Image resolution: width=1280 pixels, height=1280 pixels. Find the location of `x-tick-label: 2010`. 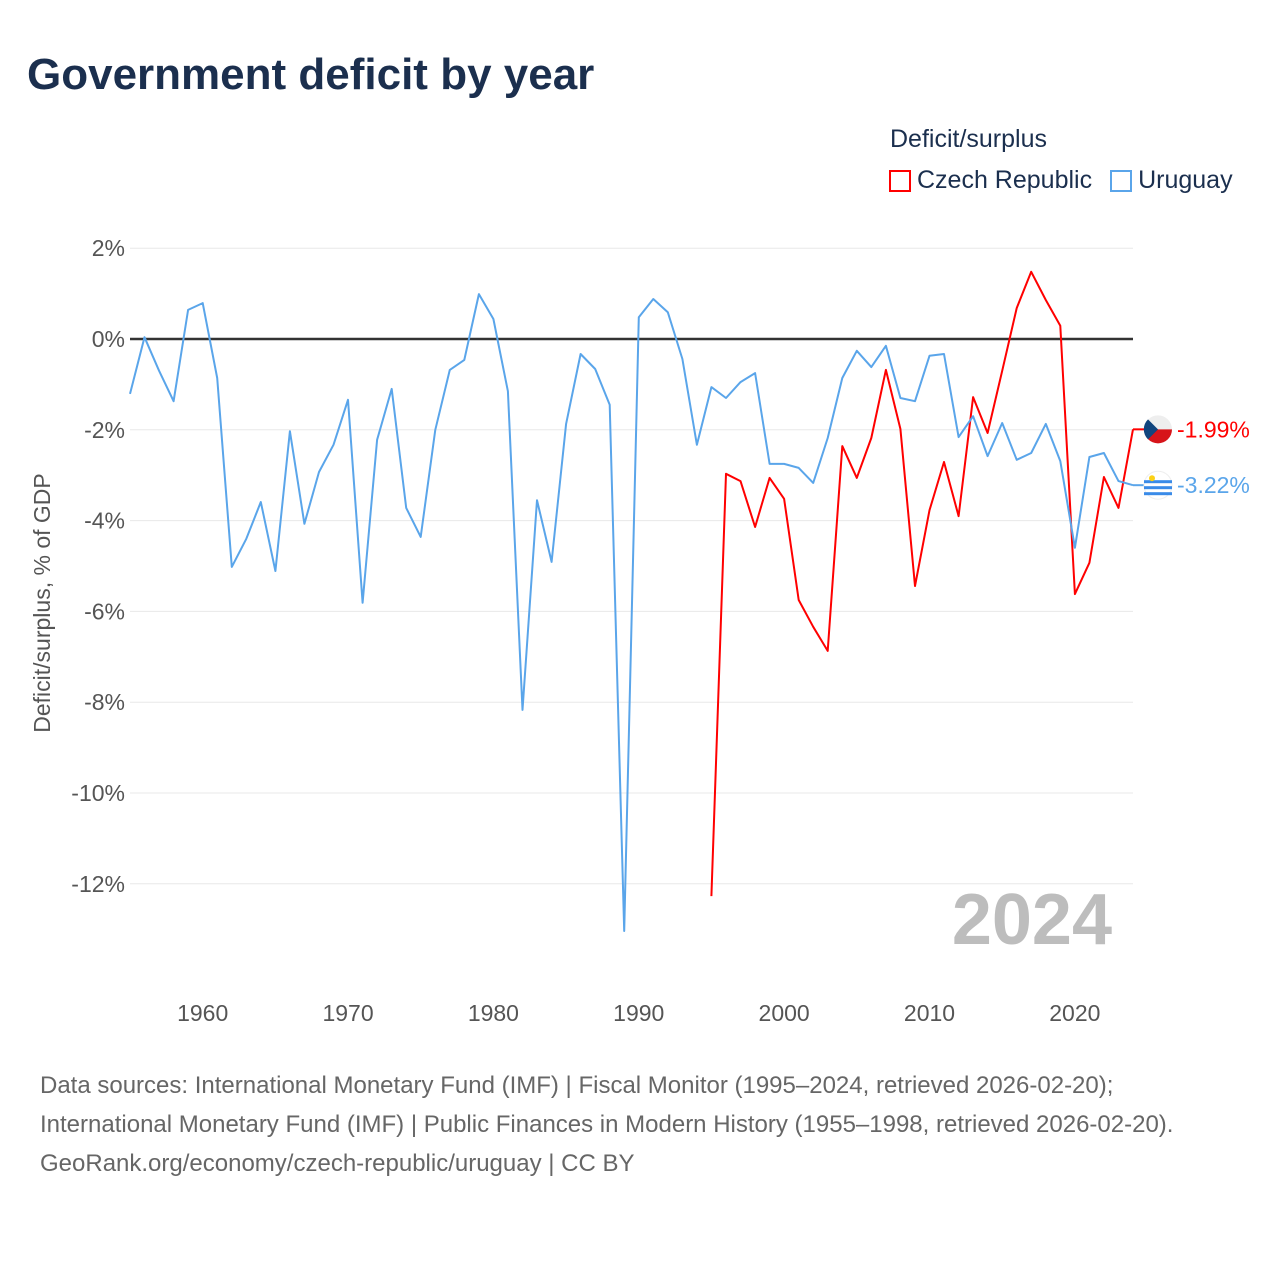

x-tick-label: 2010 is located at coordinates (929, 1013).